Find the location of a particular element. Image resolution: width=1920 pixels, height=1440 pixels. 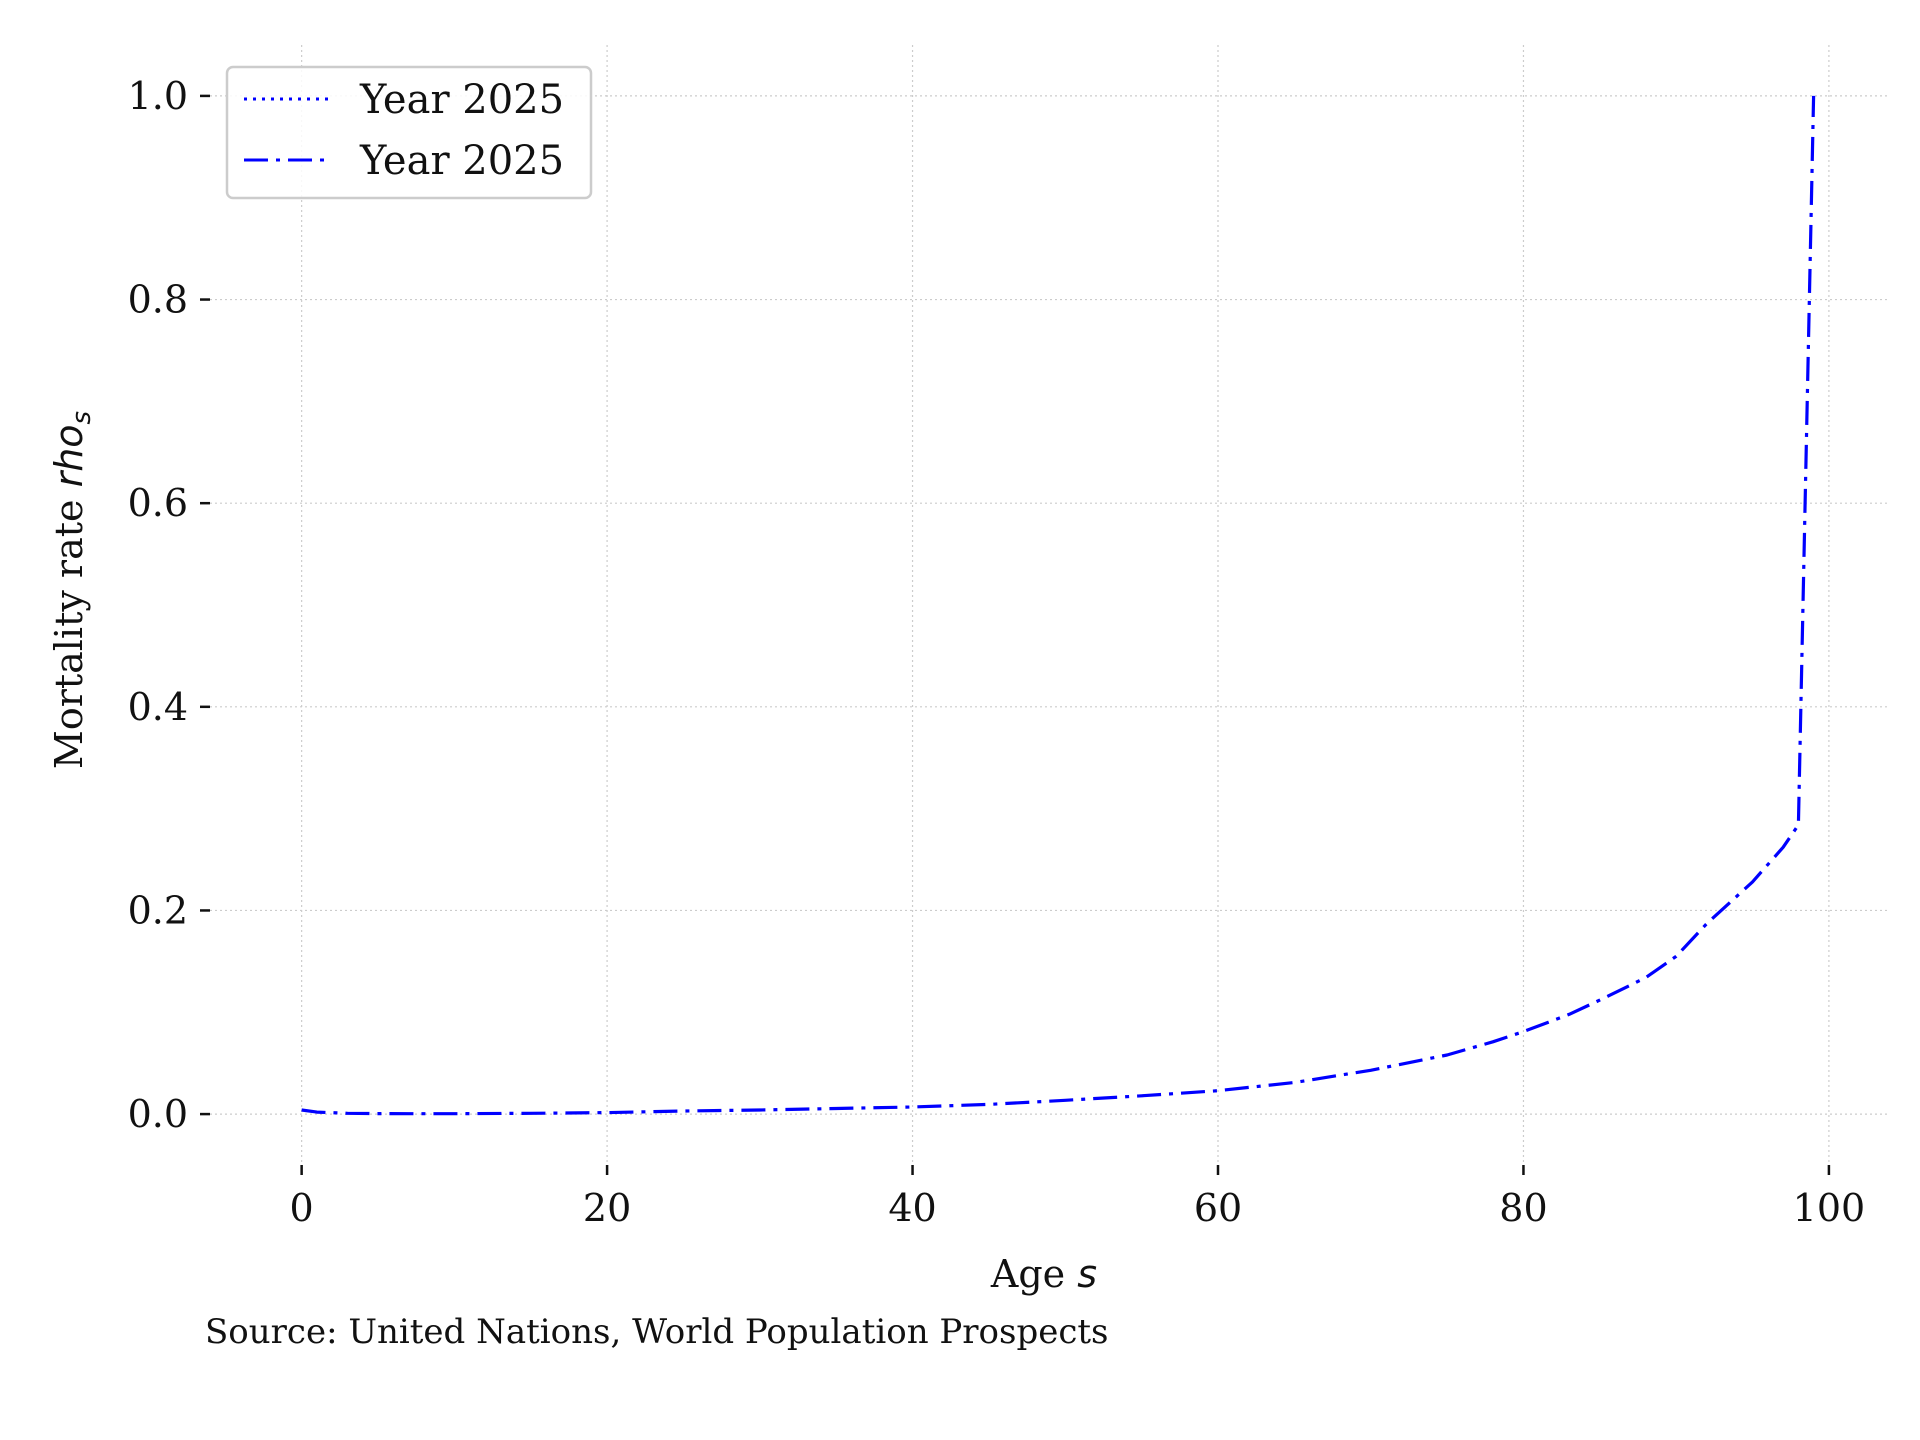

y-tick-label-1: 0.2 is located at coordinates (158, 910).